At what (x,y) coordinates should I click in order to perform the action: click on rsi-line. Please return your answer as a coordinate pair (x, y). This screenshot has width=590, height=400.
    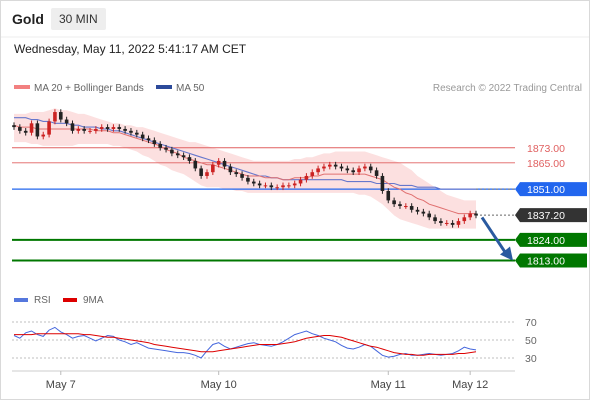
    Looking at the image, I should click on (245, 342).